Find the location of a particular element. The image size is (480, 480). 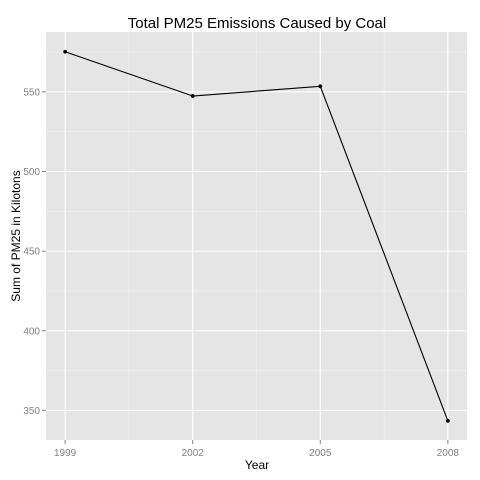

y-axis-tick-labels: 350 400 450 500 550 is located at coordinates (31, 252).